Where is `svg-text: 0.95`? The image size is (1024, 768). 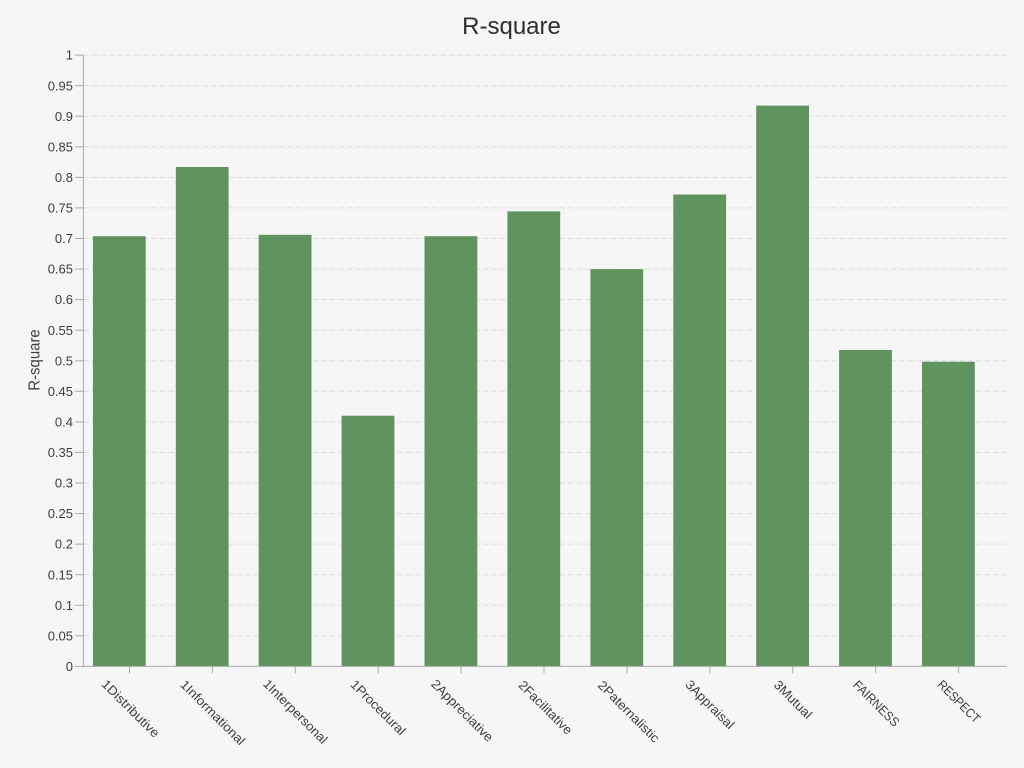 svg-text: 0.95 is located at coordinates (60, 85).